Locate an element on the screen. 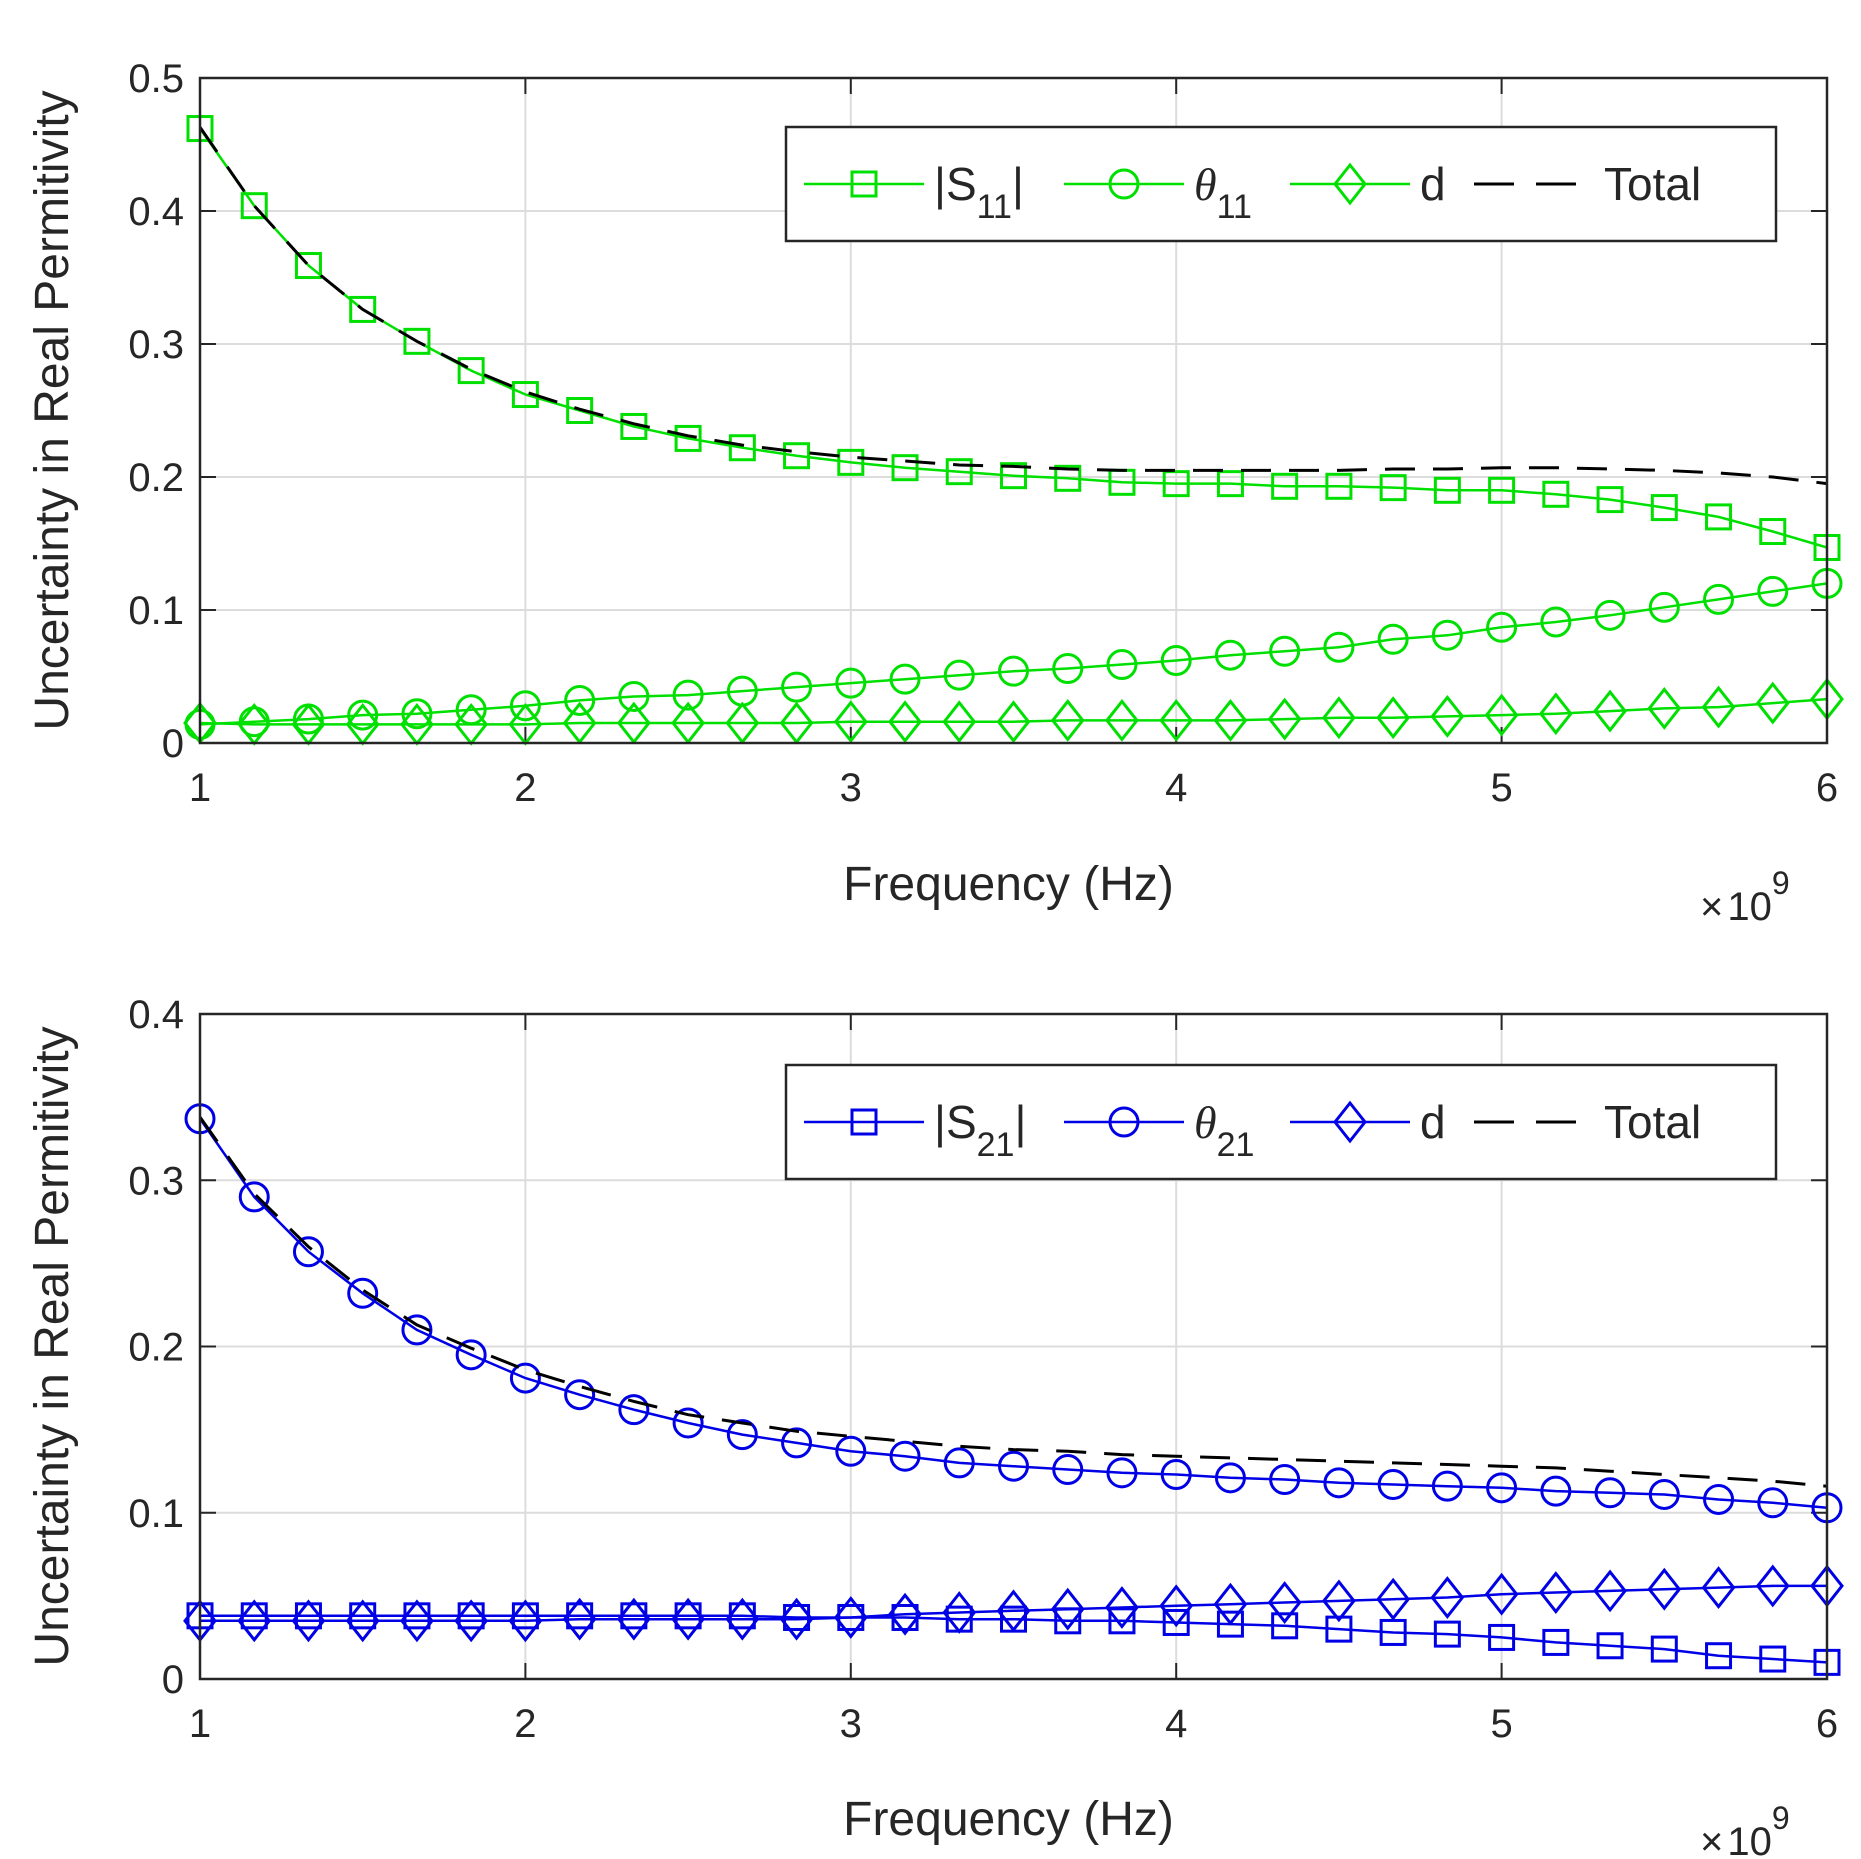  x-tick-label: 3 is located at coordinates (851, 788).